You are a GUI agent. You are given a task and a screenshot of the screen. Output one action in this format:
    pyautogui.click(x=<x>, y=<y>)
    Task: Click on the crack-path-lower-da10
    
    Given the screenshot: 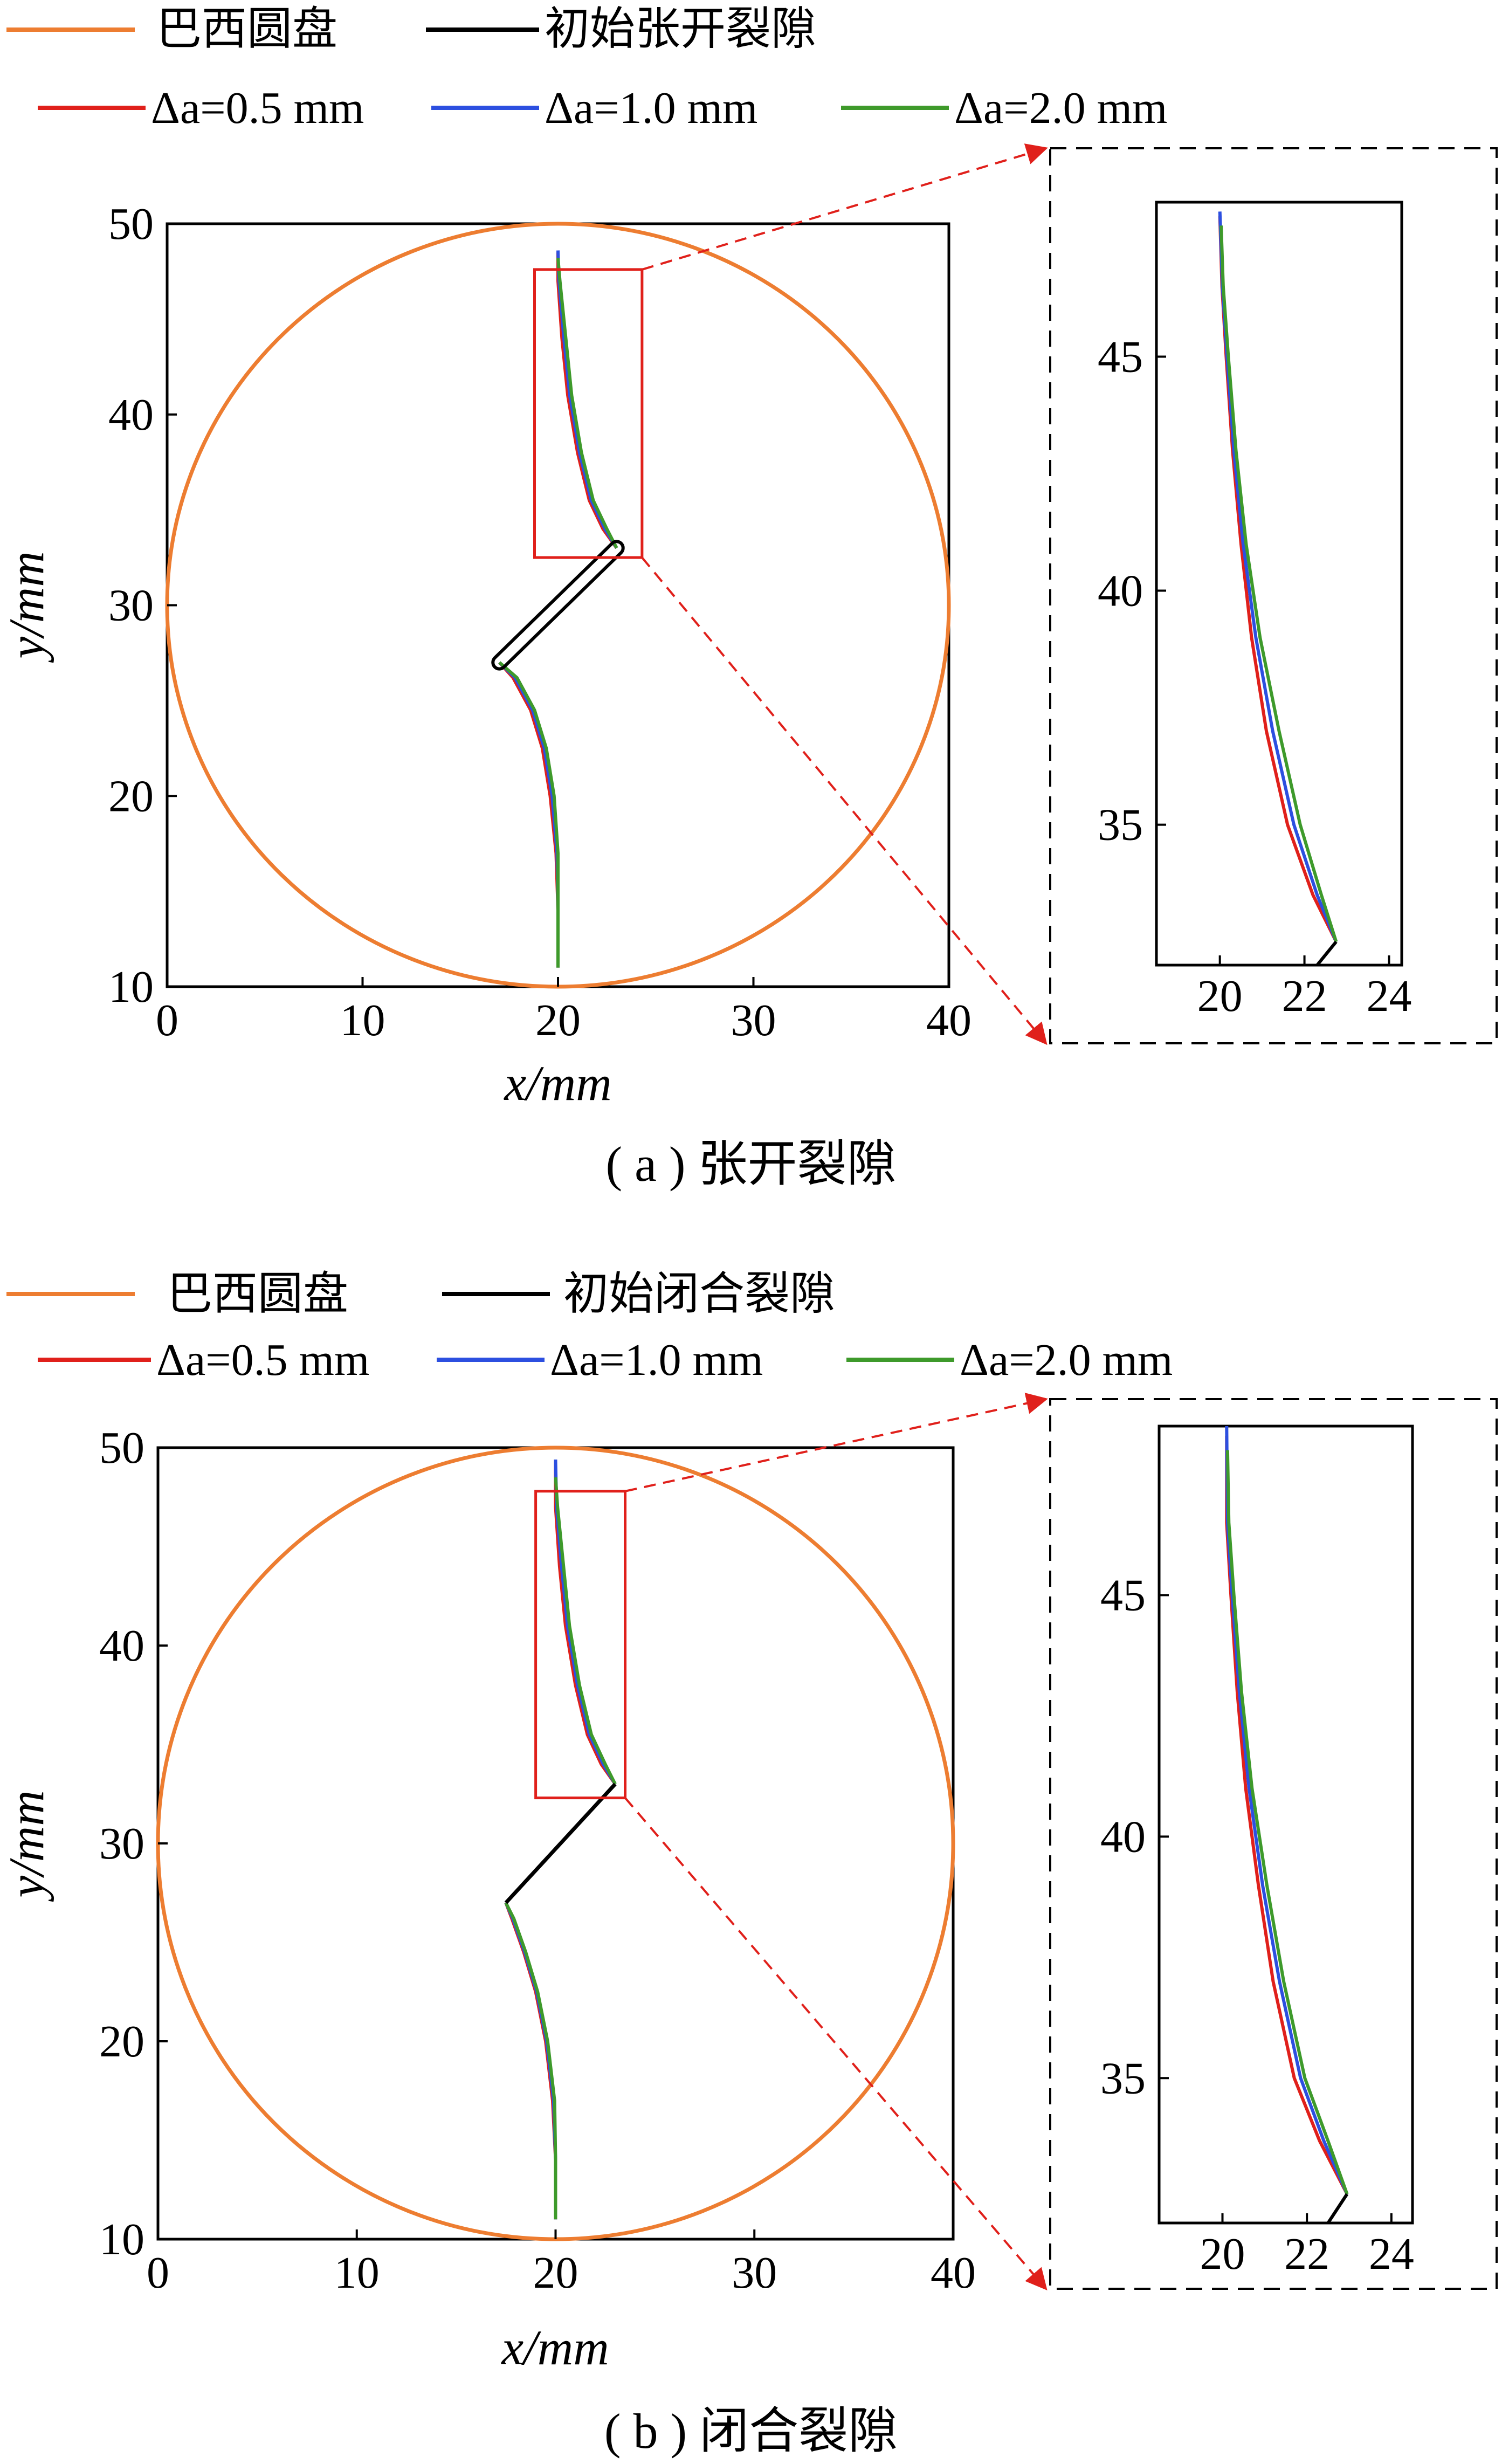 What is the action you would take?
    pyautogui.click(x=530, y=2061)
    